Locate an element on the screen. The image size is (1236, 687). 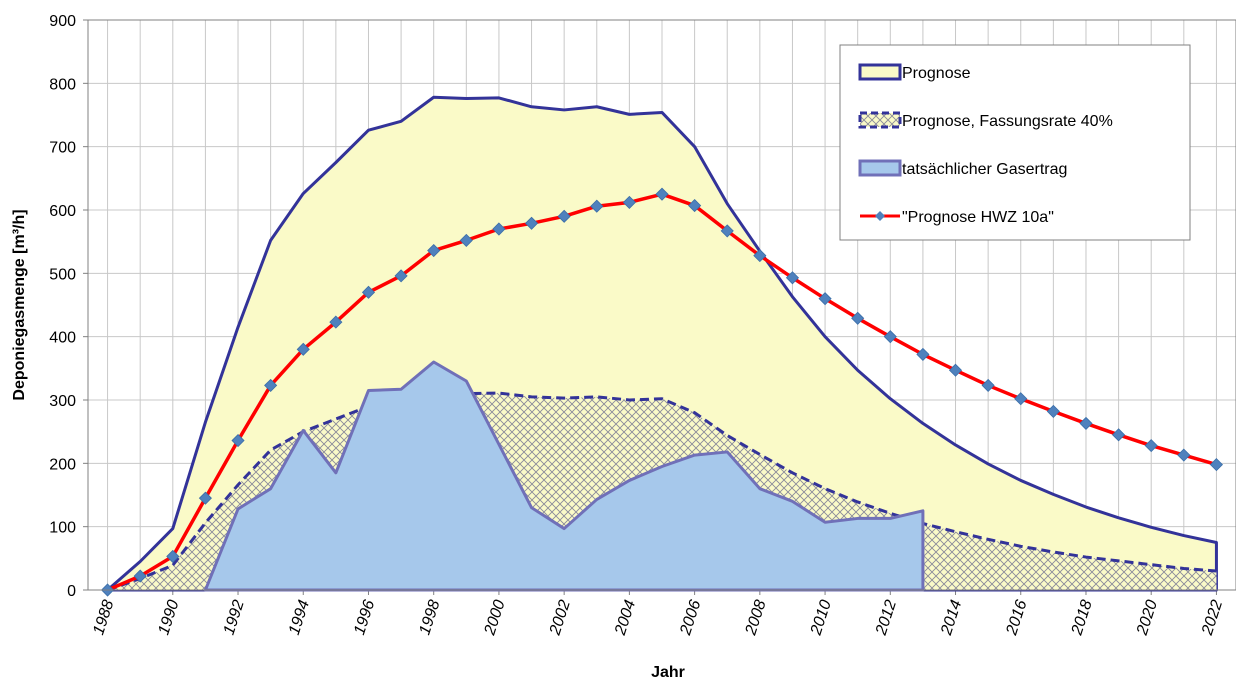
y-tick-label: 0 is located at coordinates (71, 591).